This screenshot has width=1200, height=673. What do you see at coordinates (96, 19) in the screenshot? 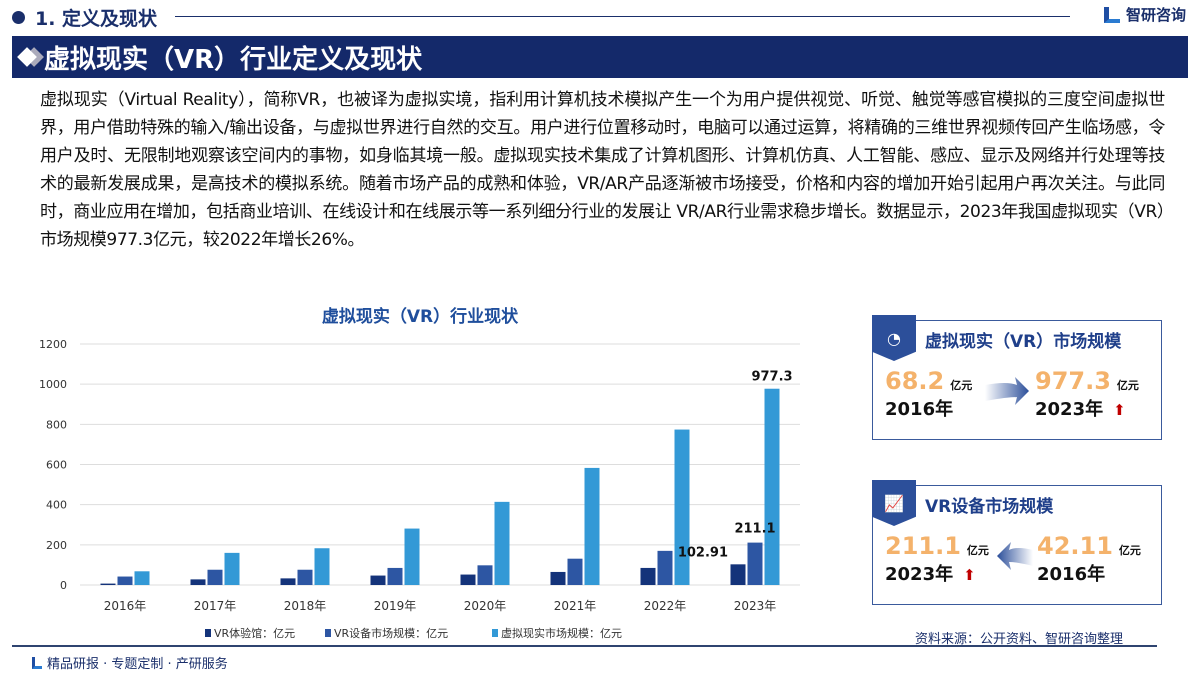
I see `section-title-text: 1. 定义及现状` at bounding box center [96, 19].